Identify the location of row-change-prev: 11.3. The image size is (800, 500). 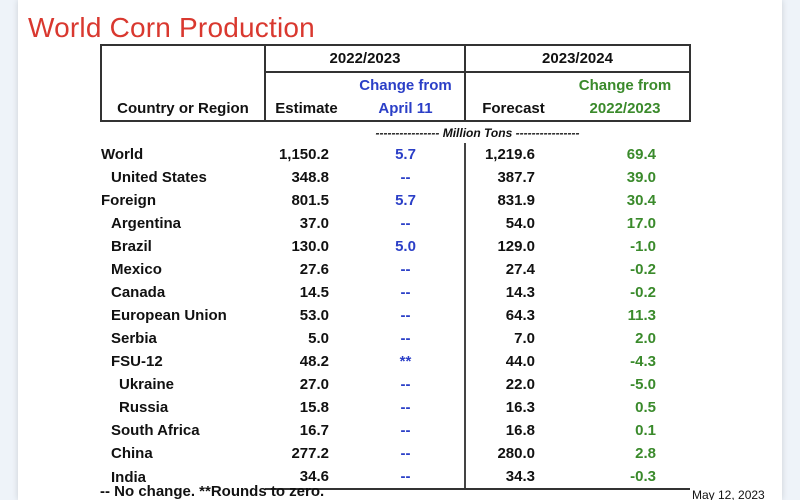
(641, 315).